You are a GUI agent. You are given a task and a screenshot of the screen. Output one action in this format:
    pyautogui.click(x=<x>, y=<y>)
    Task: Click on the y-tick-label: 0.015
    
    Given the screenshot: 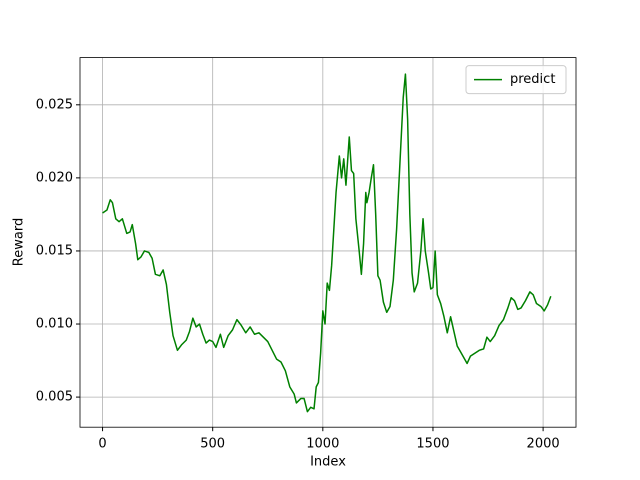 What is the action you would take?
    pyautogui.click(x=54, y=250)
    